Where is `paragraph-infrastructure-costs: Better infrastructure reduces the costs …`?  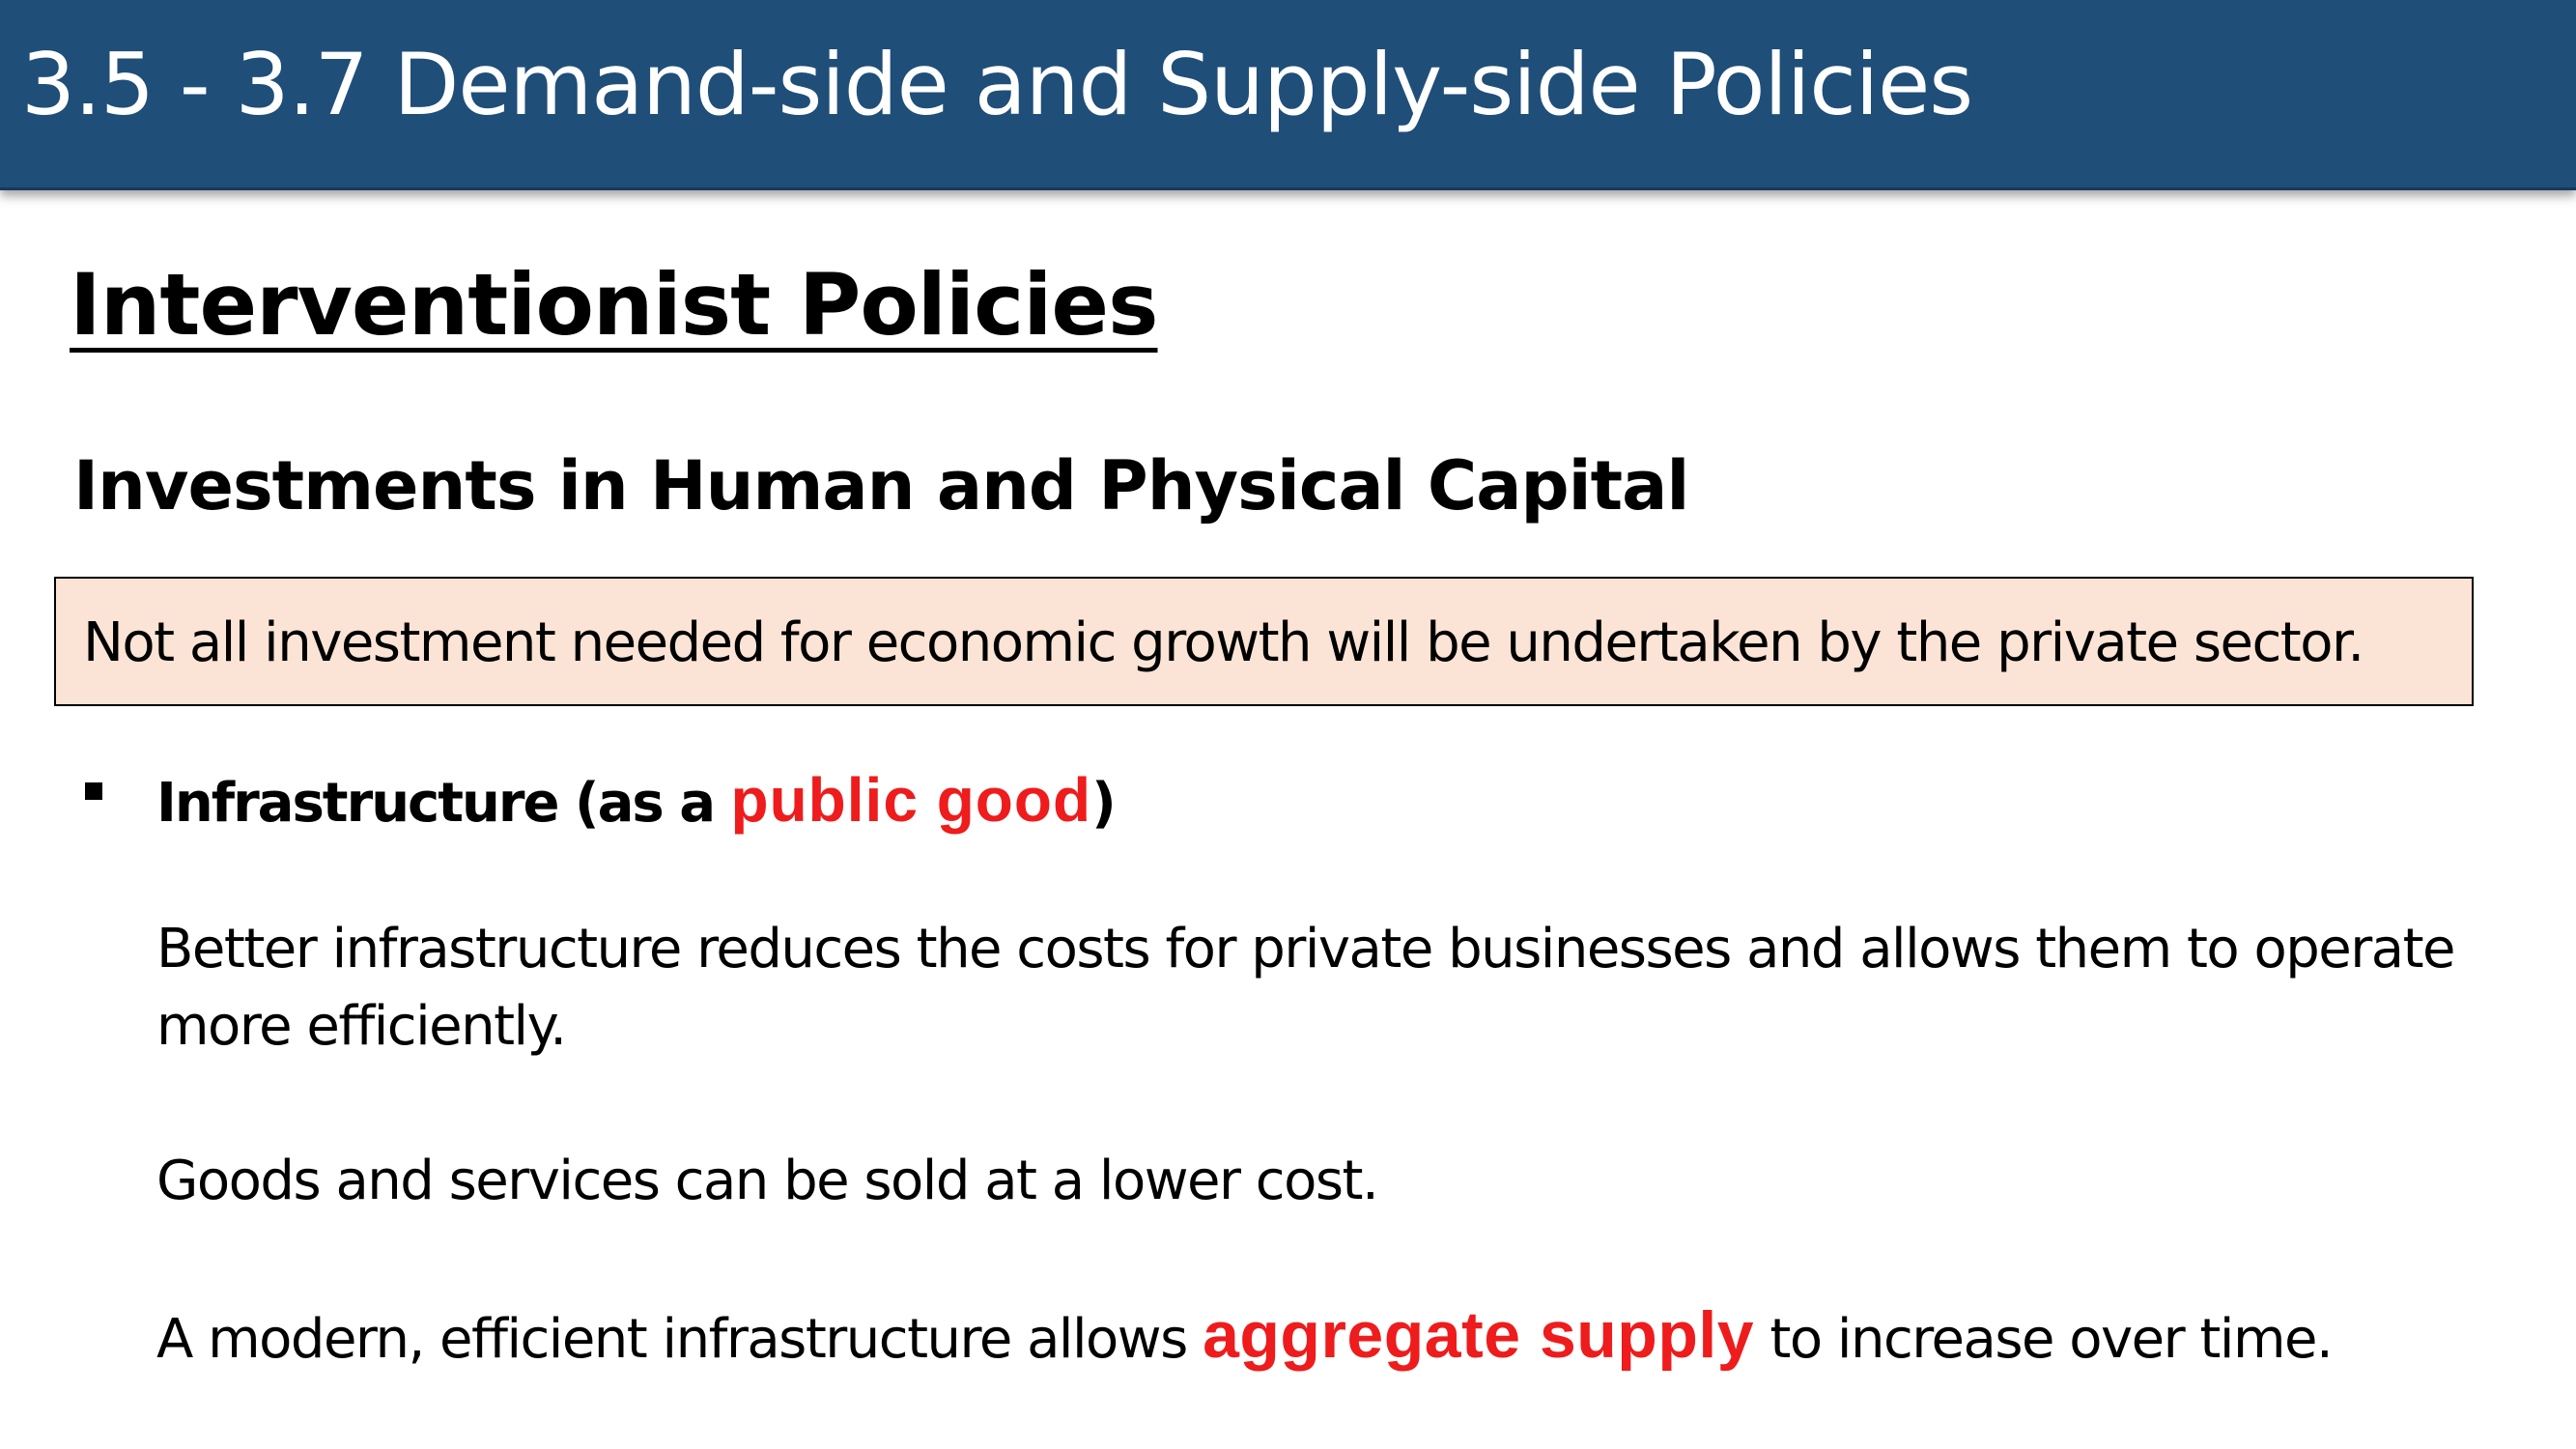
paragraph-infrastructure-costs: Better infrastructure reduces the costs … is located at coordinates (1305, 988).